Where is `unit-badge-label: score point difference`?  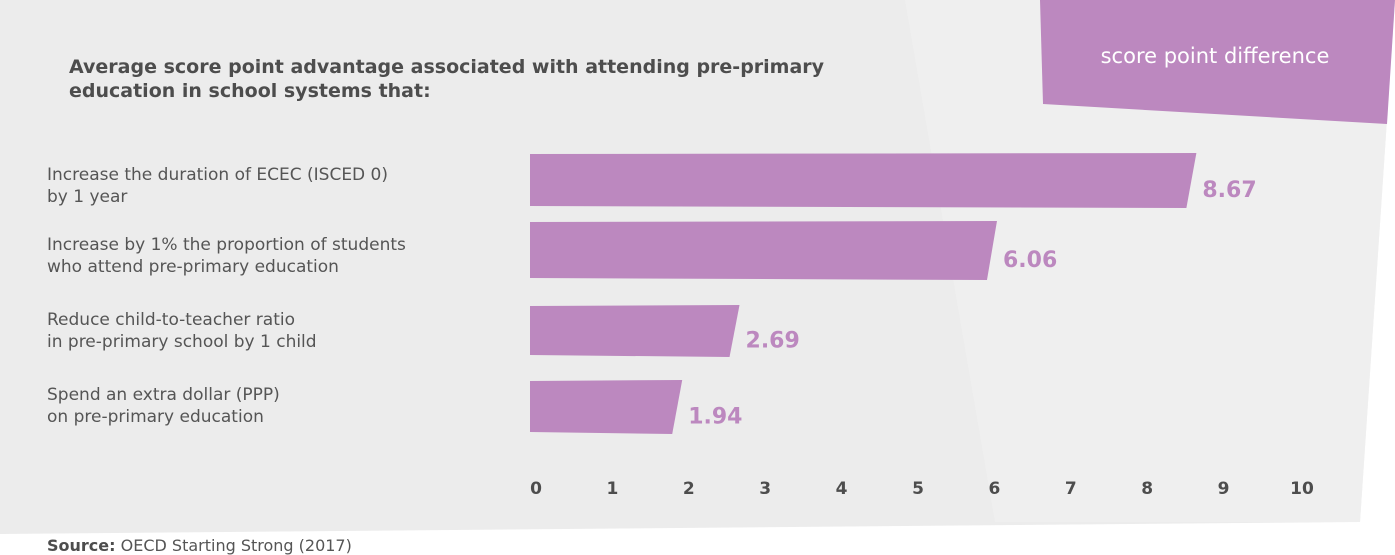 unit-badge-label: score point difference is located at coordinates (1215, 56).